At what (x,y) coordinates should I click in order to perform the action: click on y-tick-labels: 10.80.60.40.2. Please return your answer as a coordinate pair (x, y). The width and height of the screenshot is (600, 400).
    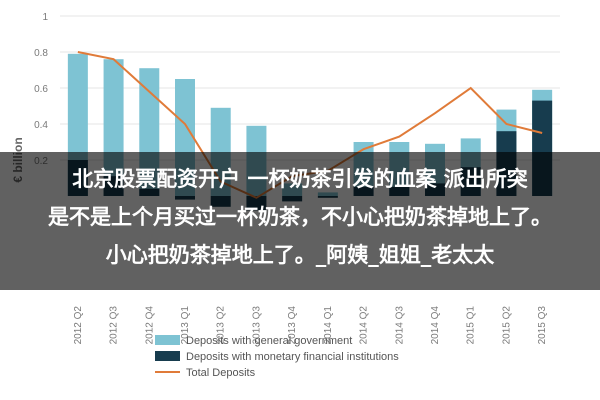
    Looking at the image, I should click on (41, 89).